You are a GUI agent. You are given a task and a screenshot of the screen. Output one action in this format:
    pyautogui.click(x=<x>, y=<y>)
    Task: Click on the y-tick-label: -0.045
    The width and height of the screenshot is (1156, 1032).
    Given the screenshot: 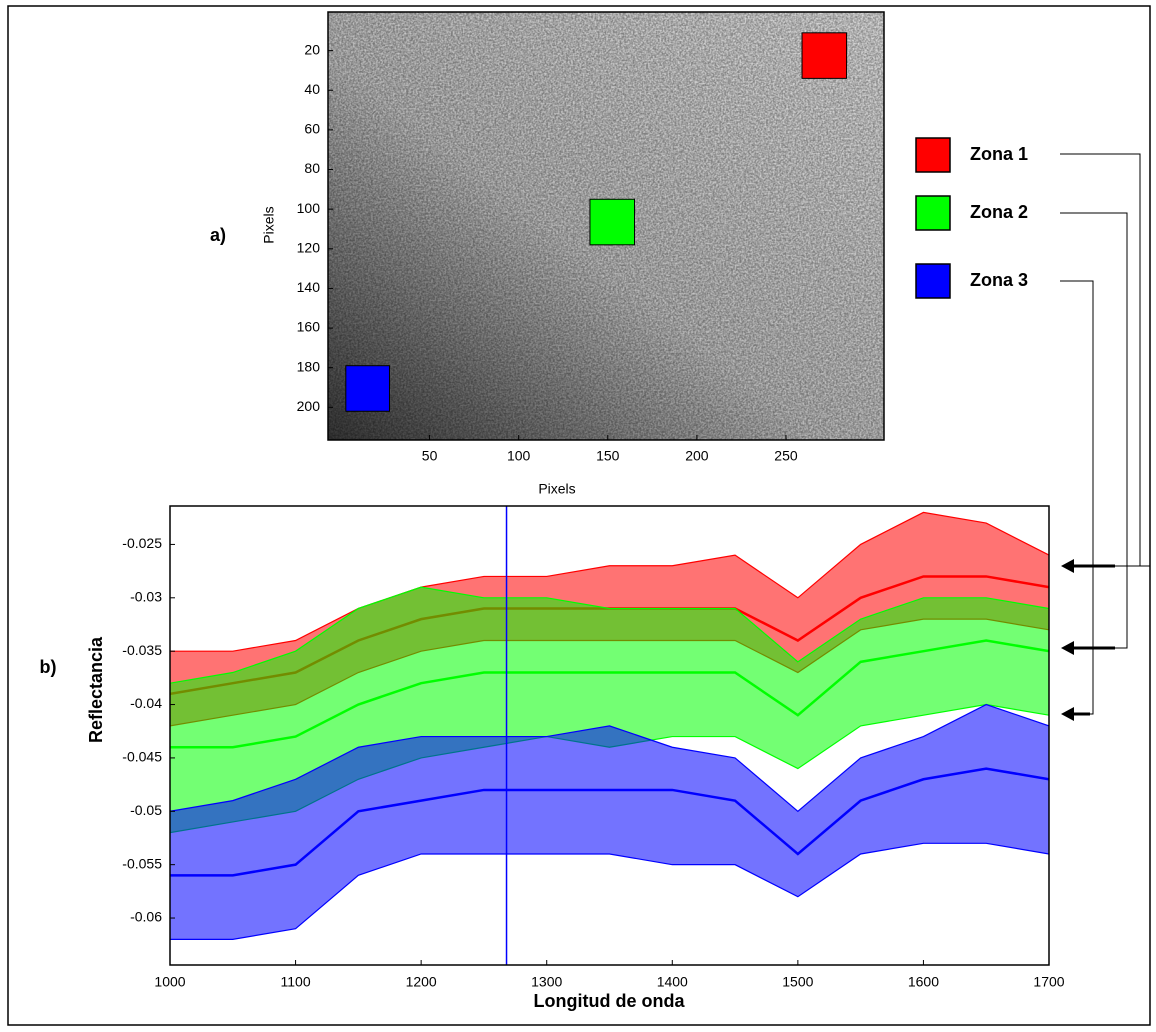 What is the action you would take?
    pyautogui.click(x=142, y=757)
    